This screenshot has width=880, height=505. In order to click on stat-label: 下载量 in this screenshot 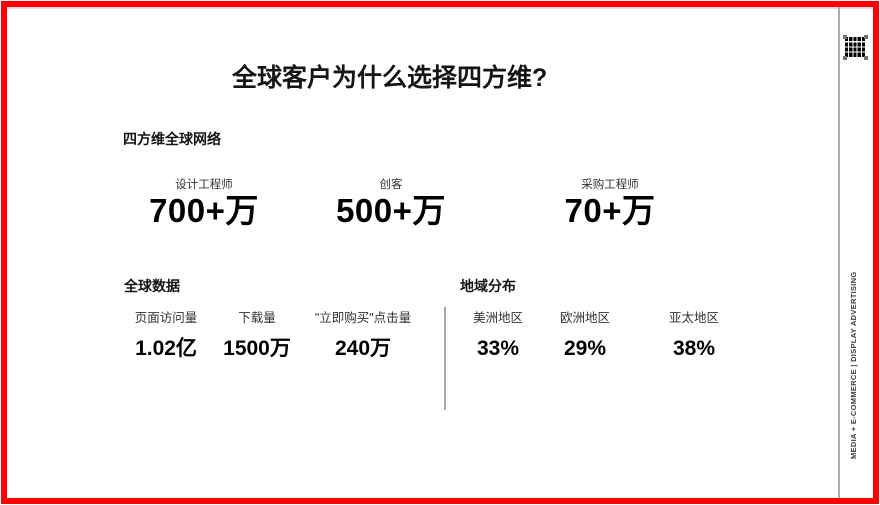, I will do `click(257, 318)`.